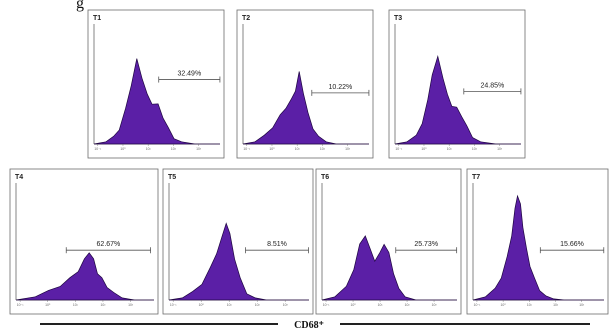 This screenshot has height=334, width=613. I want to click on panel-label: T1, so click(97, 18).